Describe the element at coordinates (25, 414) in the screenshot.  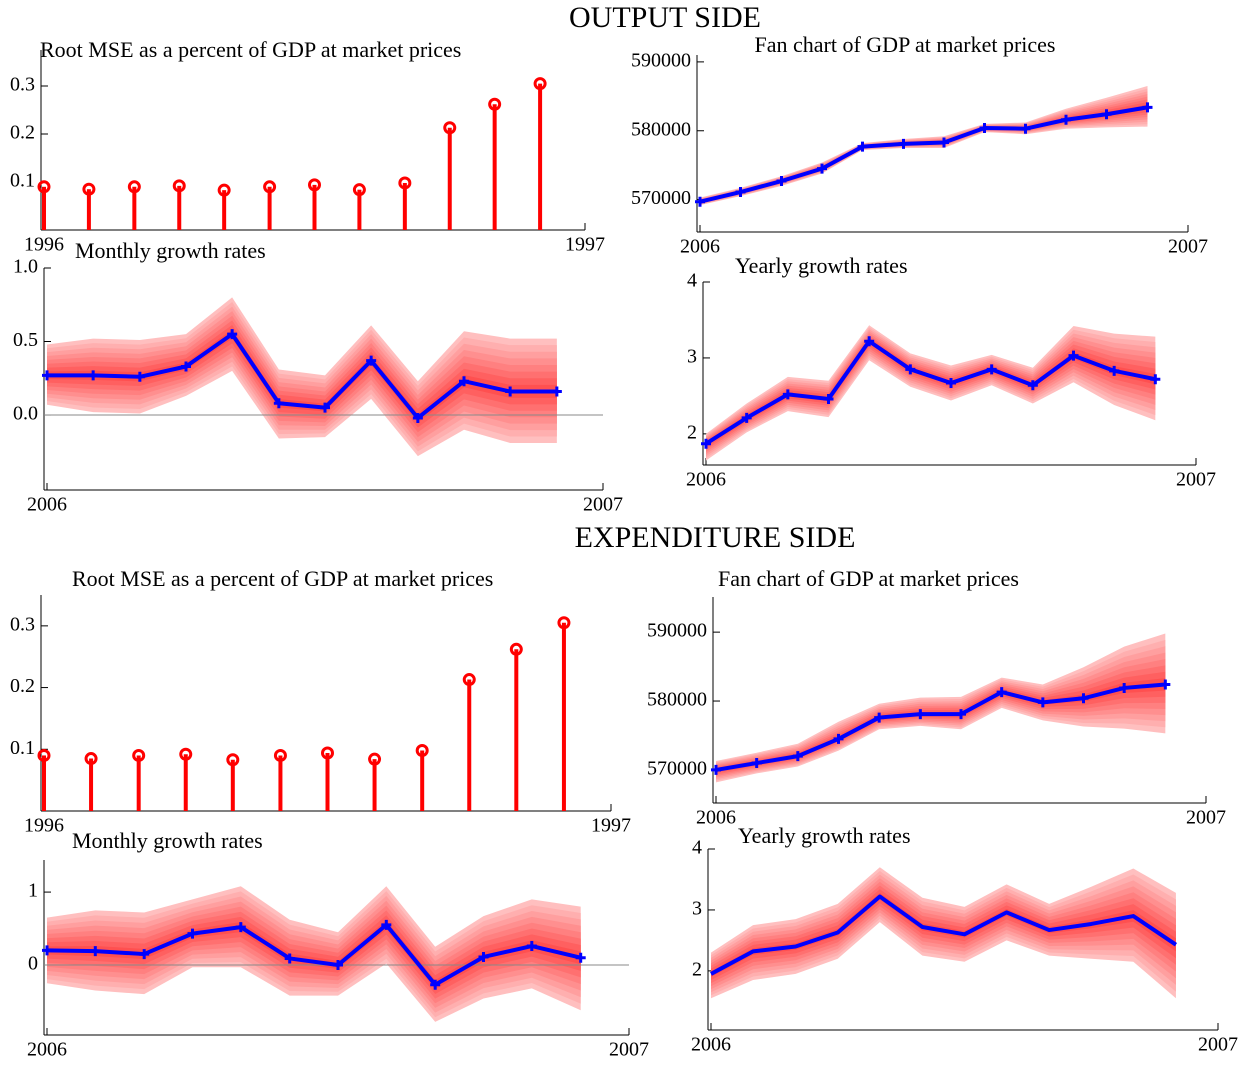
I see `y-tick-label: 0.0` at that location.